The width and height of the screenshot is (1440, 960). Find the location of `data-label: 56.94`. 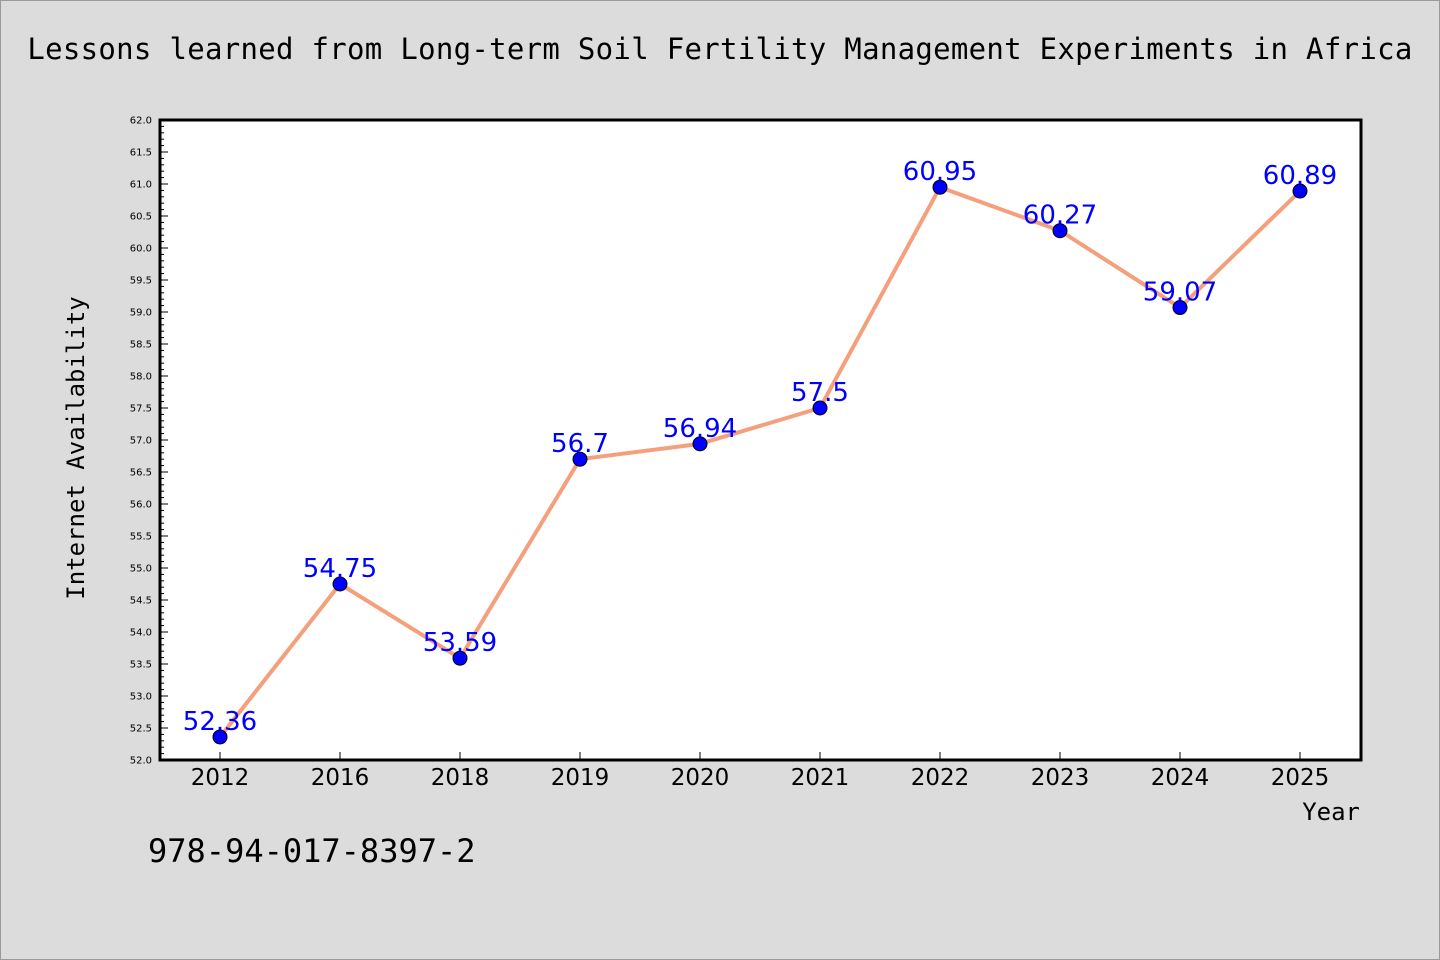

data-label: 56.94 is located at coordinates (700, 429).